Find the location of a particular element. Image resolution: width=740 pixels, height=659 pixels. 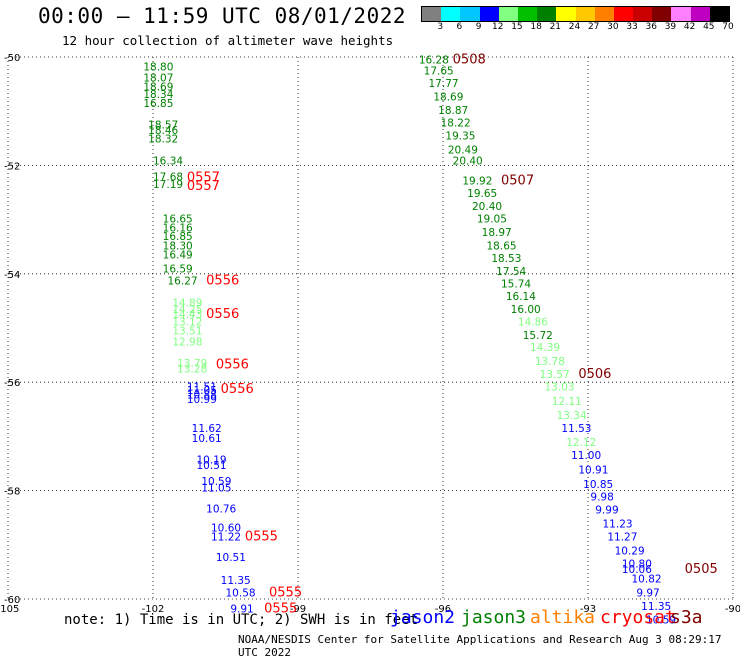

data-label: 10.60 is located at coordinates (226, 528).